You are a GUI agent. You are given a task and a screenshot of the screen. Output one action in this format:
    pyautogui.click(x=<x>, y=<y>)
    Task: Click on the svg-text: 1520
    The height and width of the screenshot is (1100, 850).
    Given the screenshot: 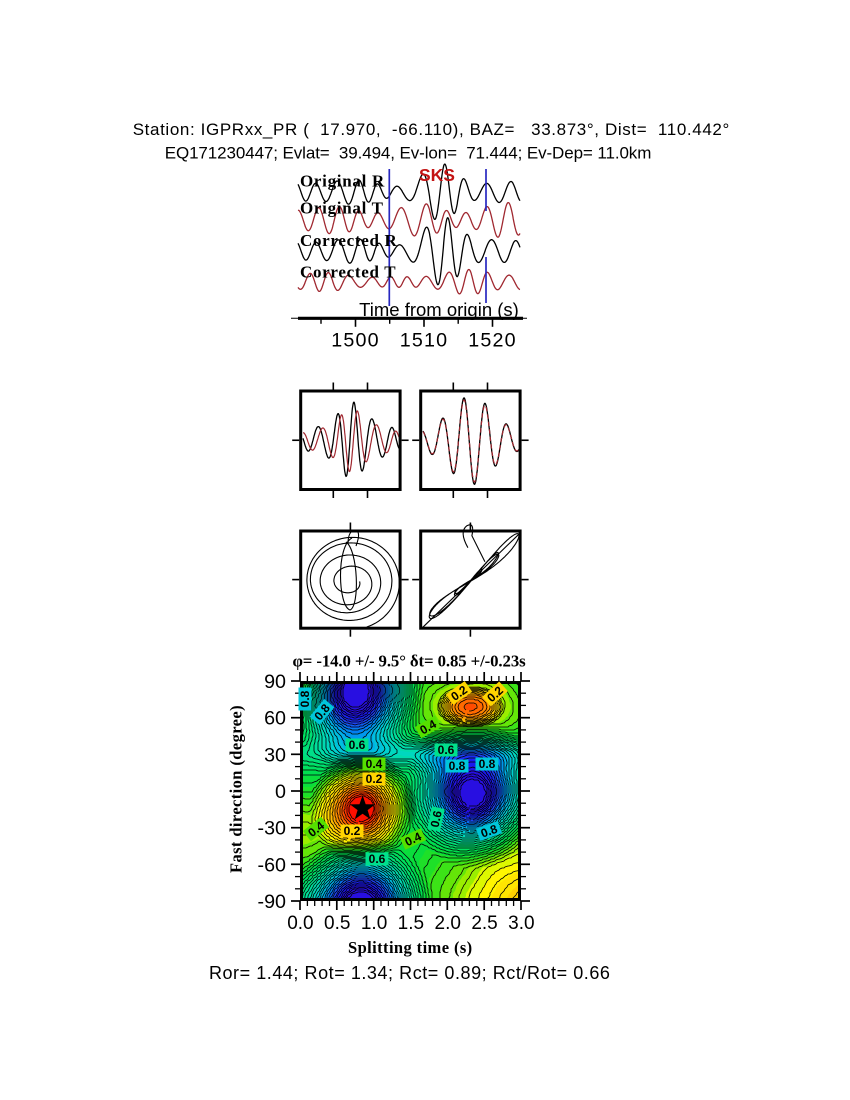 What is the action you would take?
    pyautogui.click(x=492, y=341)
    